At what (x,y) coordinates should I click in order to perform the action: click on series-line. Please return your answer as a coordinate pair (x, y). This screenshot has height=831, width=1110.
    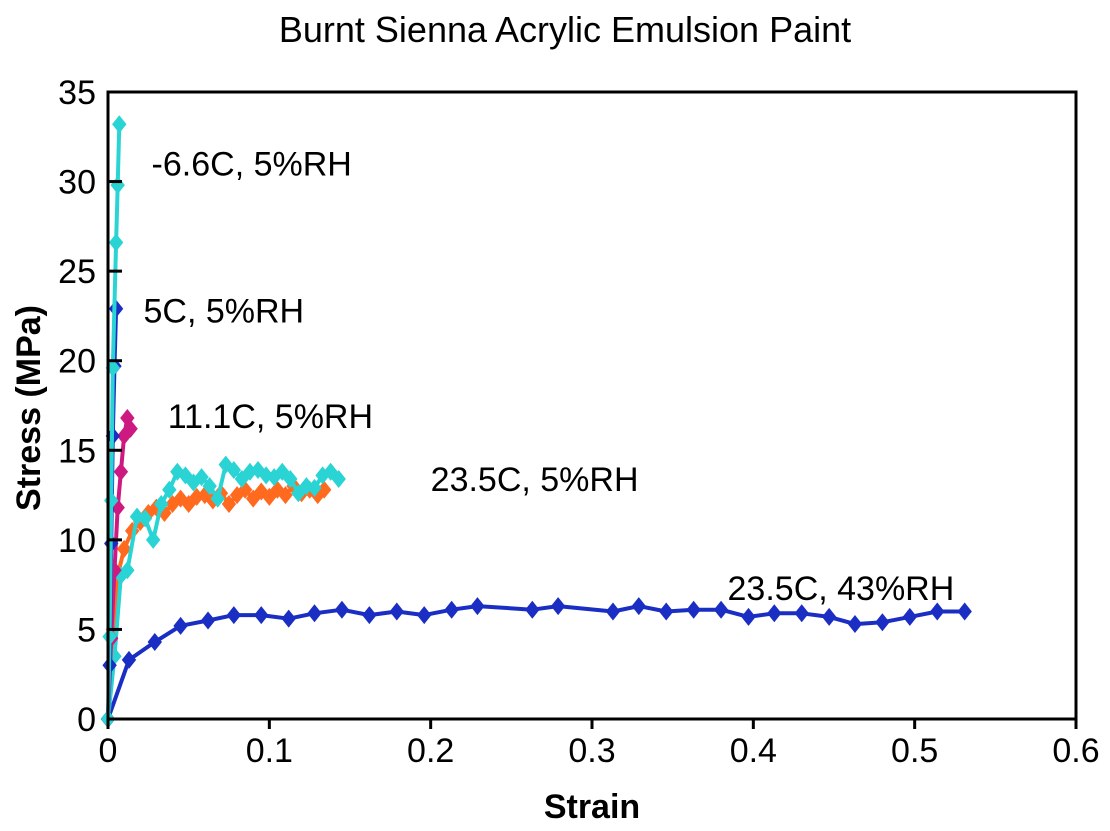
    Looking at the image, I should click on (535, 662).